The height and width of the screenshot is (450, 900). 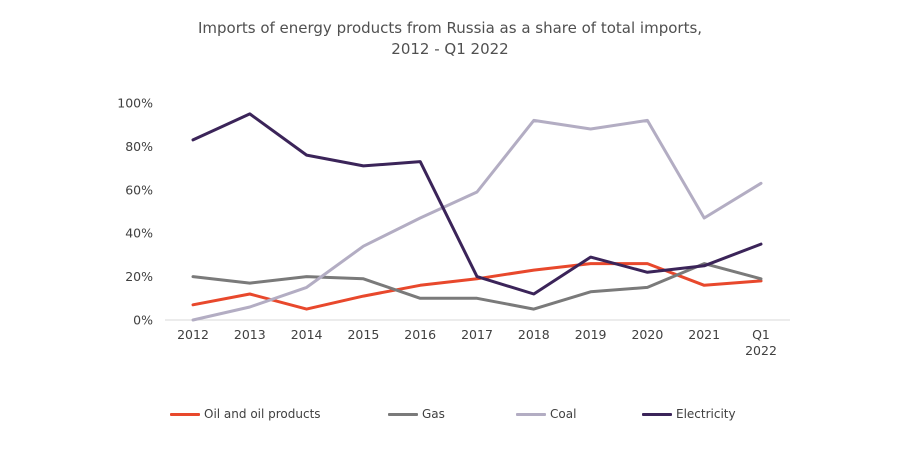 What do you see at coordinates (761, 342) in the screenshot?
I see `x-tick-label: Q1 2022` at bounding box center [761, 342].